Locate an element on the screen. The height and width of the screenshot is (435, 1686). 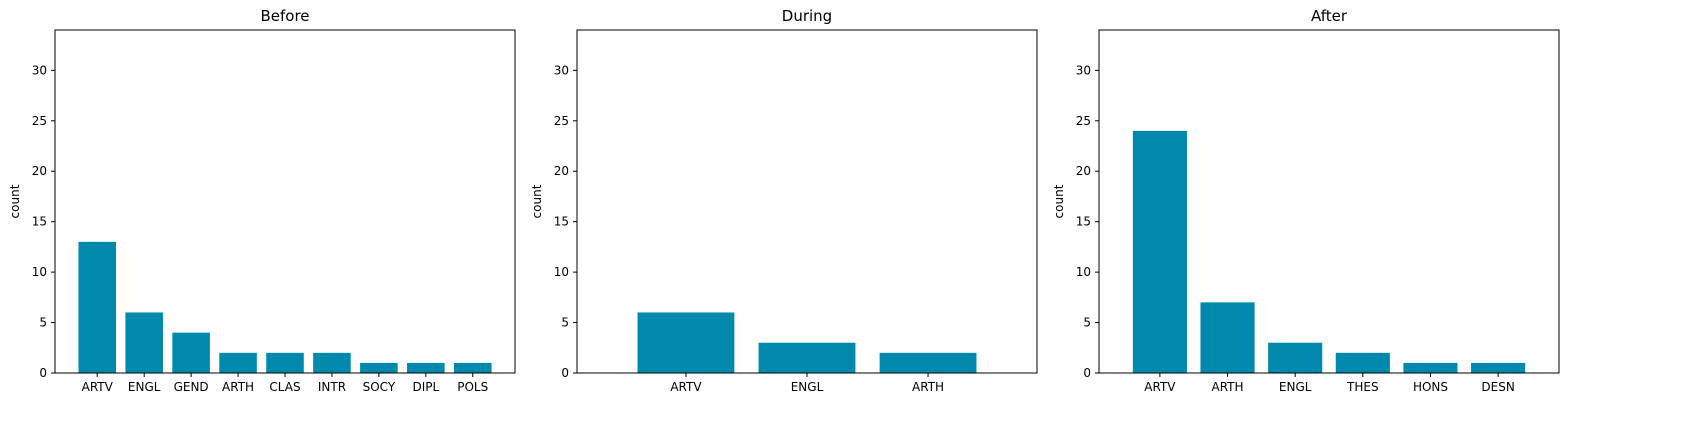
bar-desn is located at coordinates (1498, 367).